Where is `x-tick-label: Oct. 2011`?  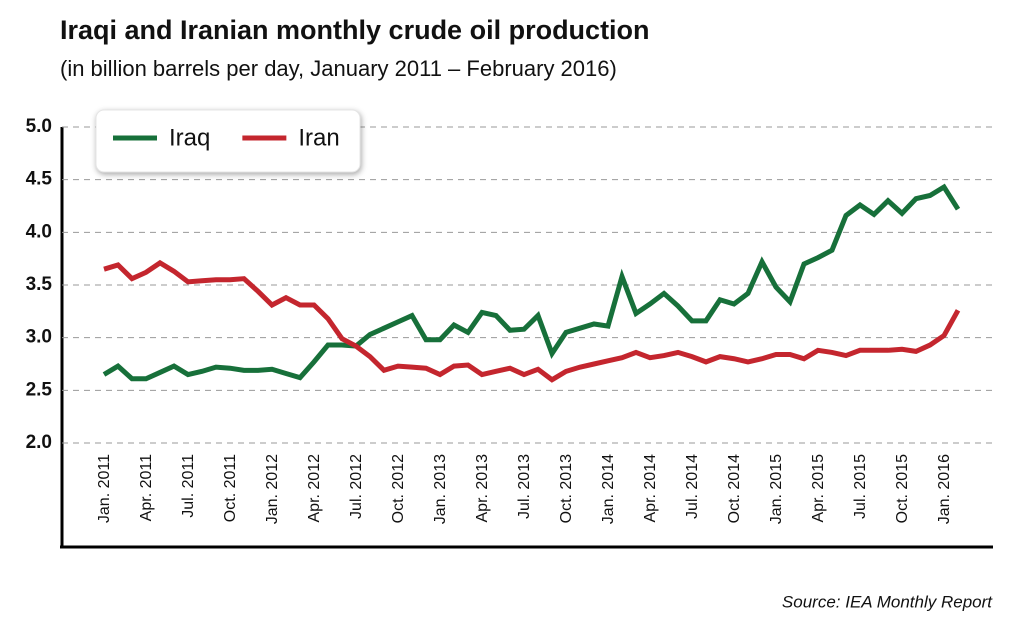 x-tick-label: Oct. 2011 is located at coordinates (230, 488).